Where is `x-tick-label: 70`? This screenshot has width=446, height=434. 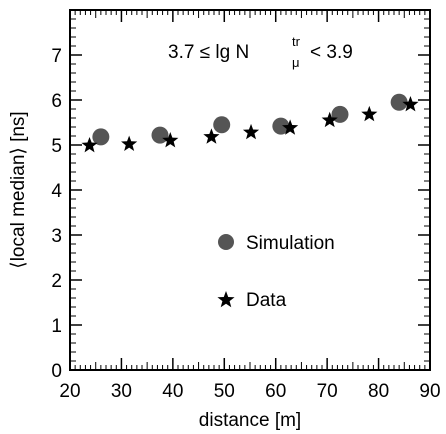
x-tick-label: 70 is located at coordinates (327, 391).